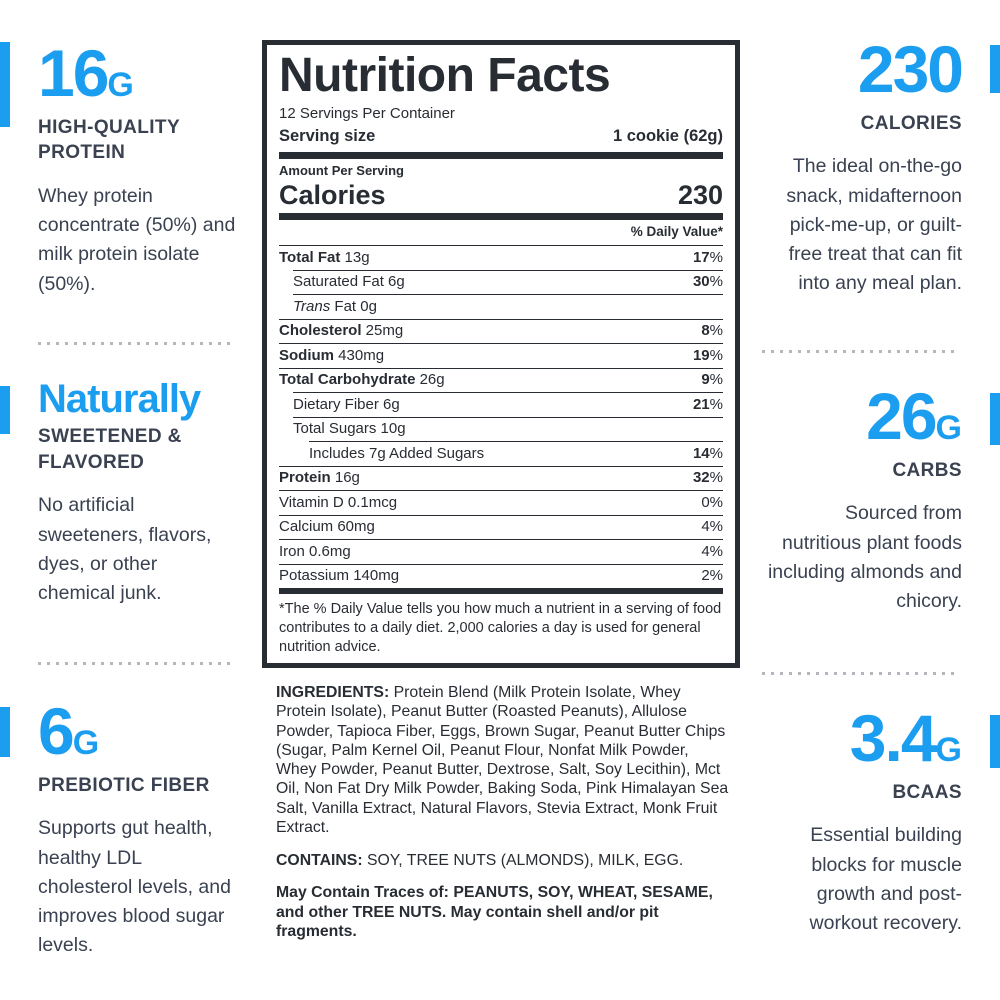  What do you see at coordinates (700, 194) in the screenshot?
I see `calories-value: 230` at bounding box center [700, 194].